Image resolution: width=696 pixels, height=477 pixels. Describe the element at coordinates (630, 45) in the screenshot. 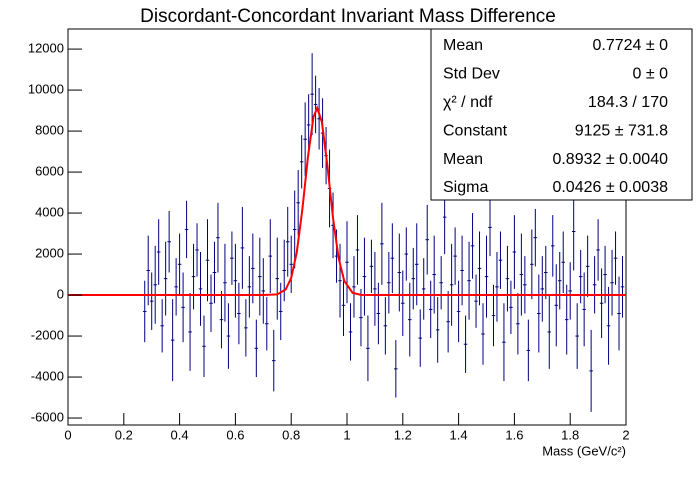

I see `stat-value: 0.7724 ± 0` at that location.